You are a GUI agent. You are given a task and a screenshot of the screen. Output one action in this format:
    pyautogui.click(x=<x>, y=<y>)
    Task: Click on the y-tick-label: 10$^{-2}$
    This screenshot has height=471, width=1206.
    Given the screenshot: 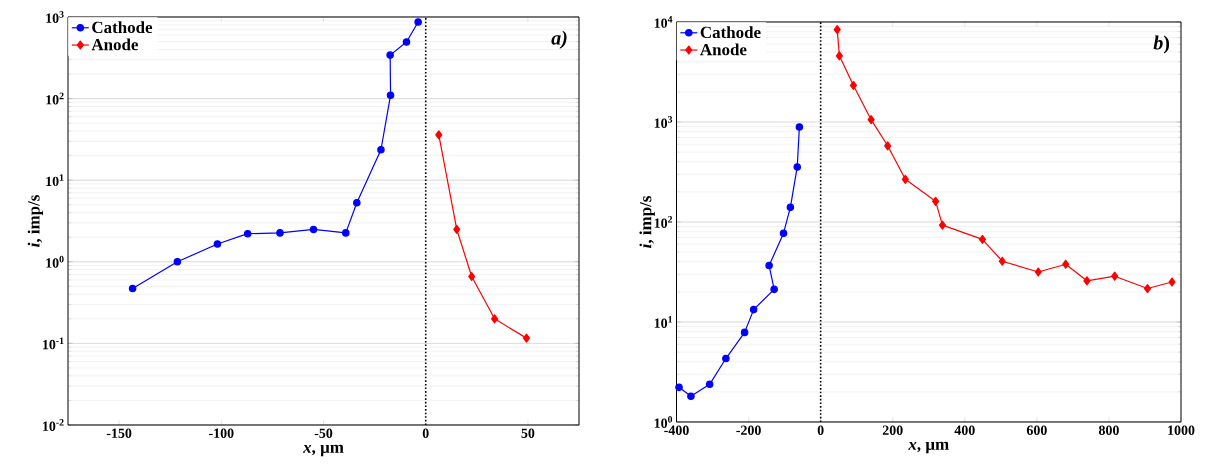 What is the action you would take?
    pyautogui.click(x=53, y=425)
    